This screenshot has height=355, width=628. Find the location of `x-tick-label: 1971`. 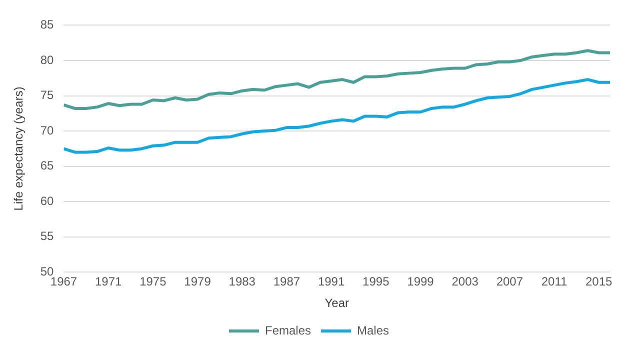

x-tick-label: 1971 is located at coordinates (108, 281).